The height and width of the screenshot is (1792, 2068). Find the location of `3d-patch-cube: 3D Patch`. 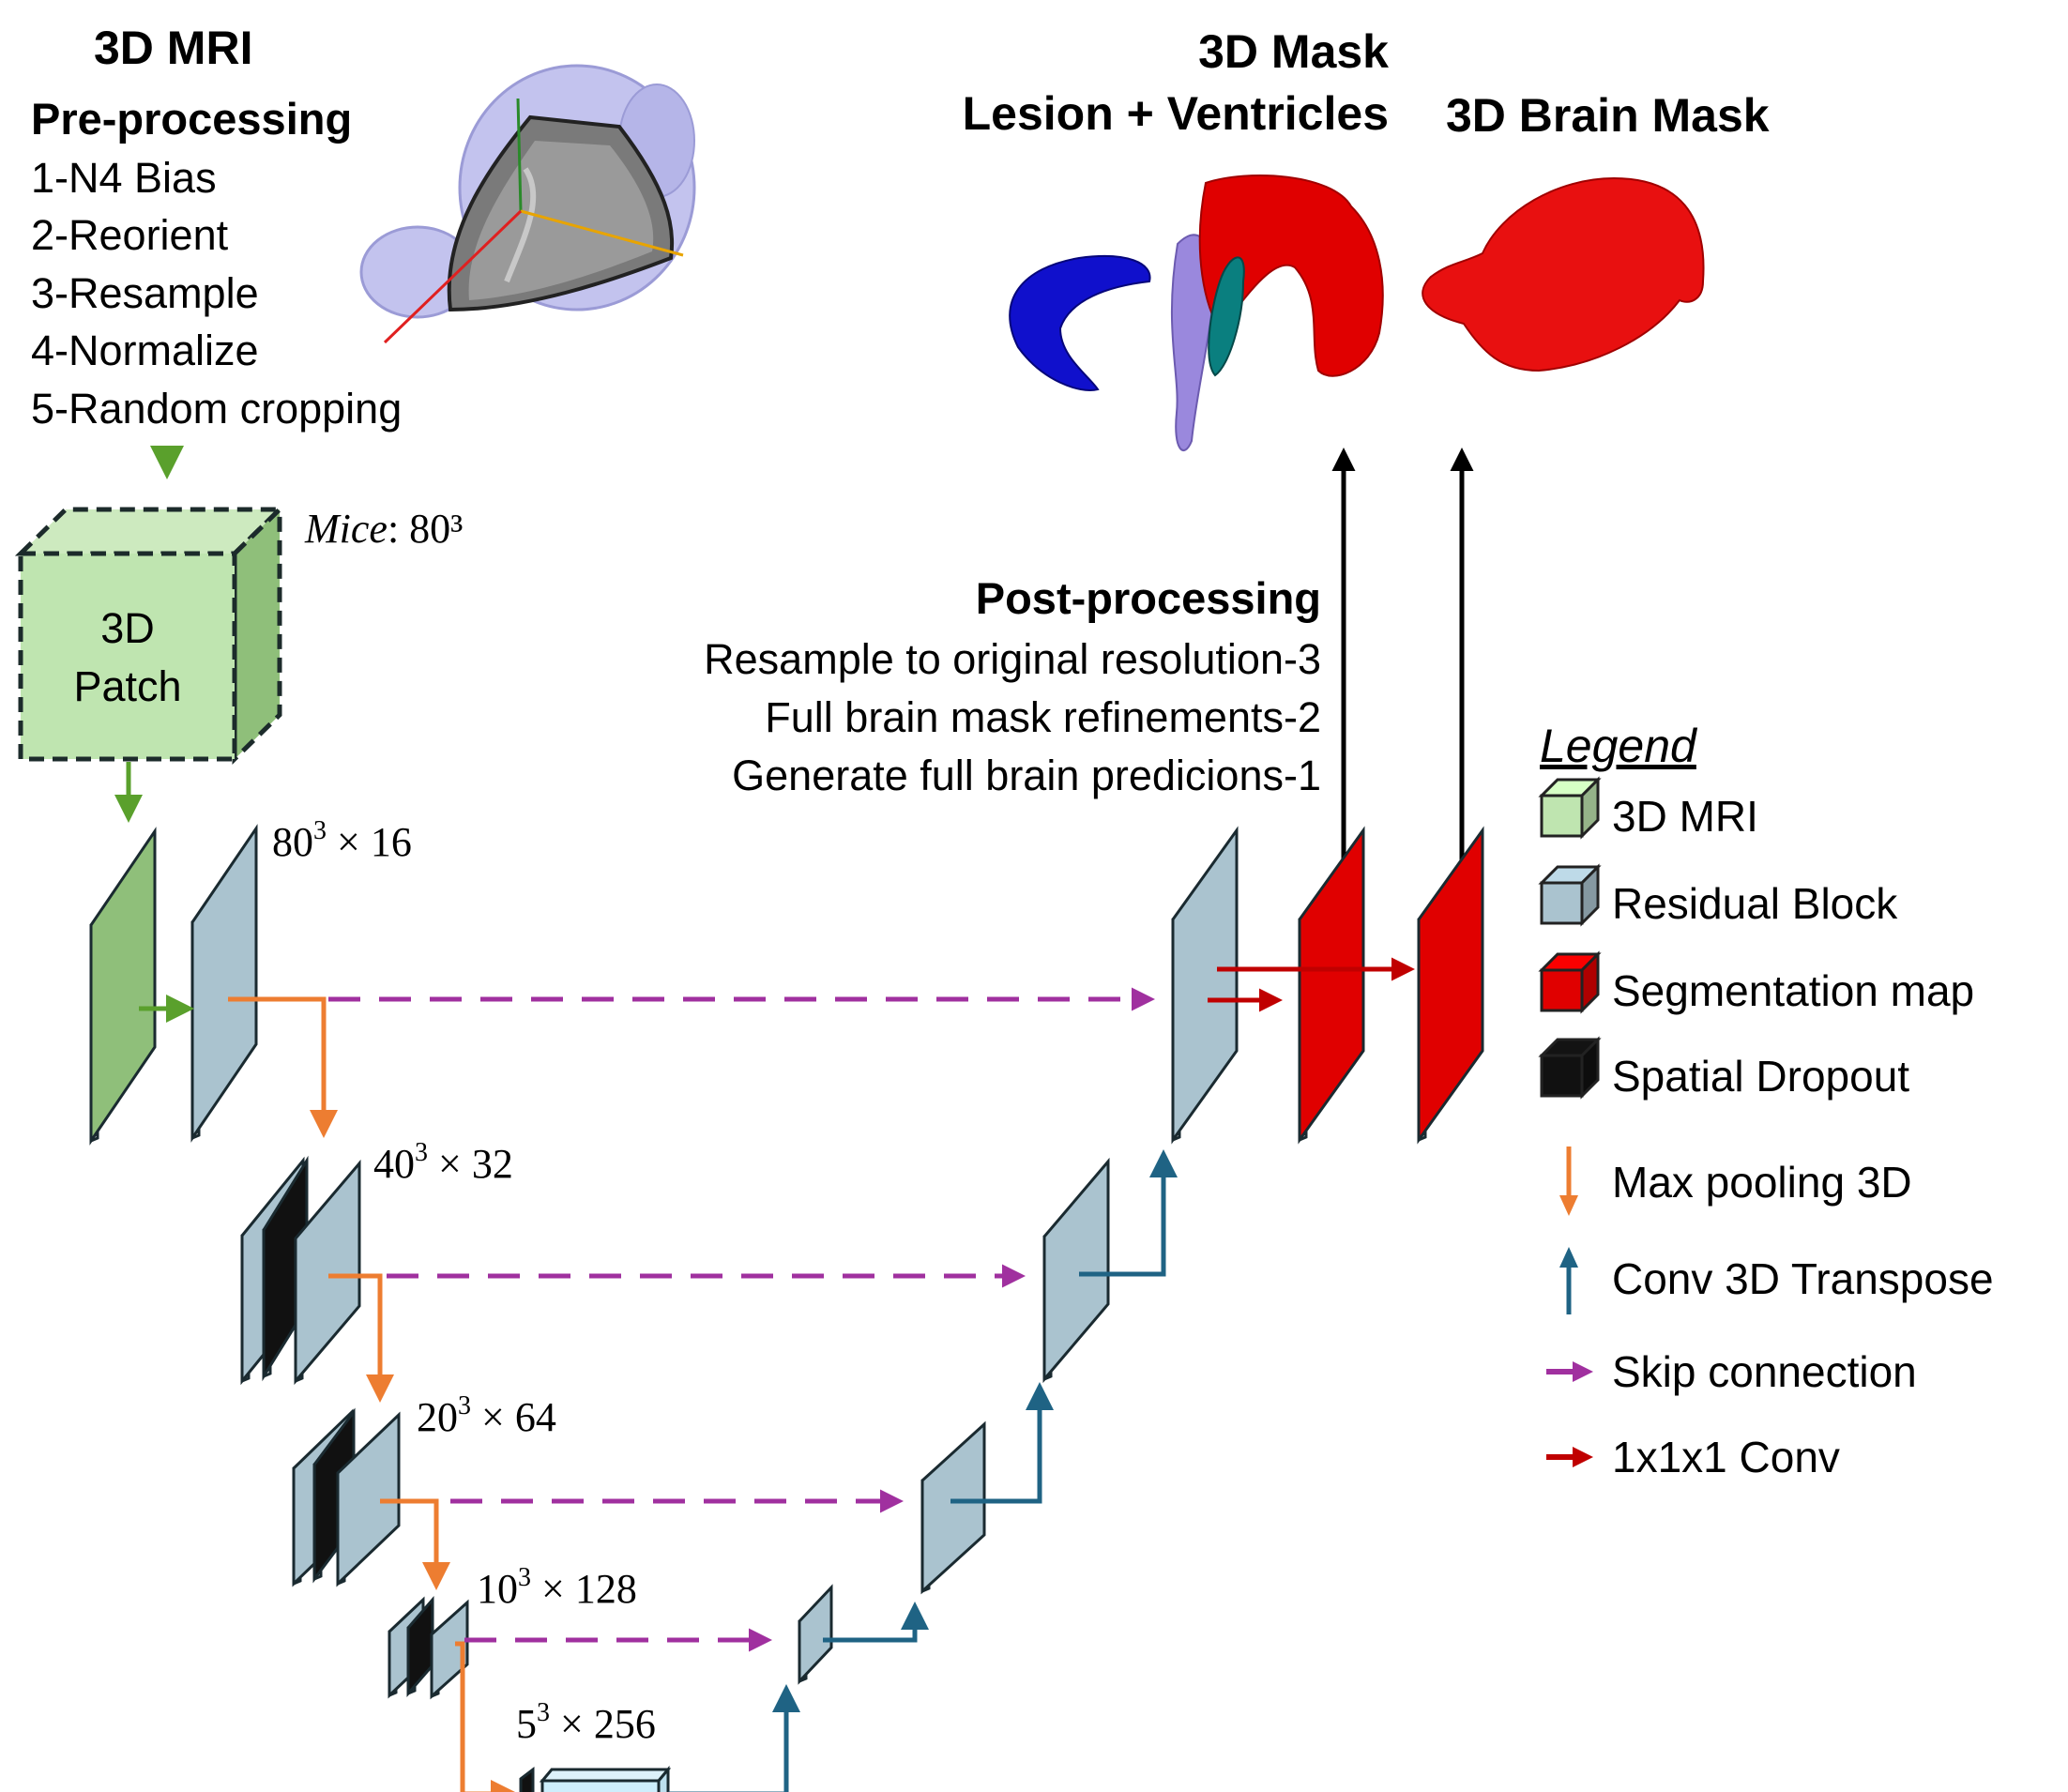

3d-patch-cube: 3D Patch is located at coordinates (150, 634).